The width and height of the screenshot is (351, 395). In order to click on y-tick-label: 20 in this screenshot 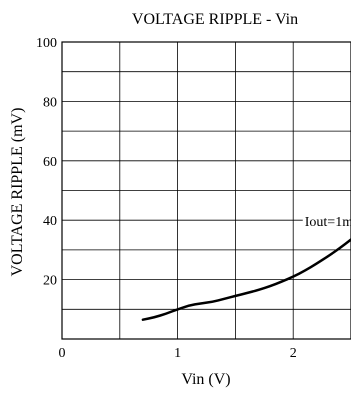, I will do `click(50, 281)`.